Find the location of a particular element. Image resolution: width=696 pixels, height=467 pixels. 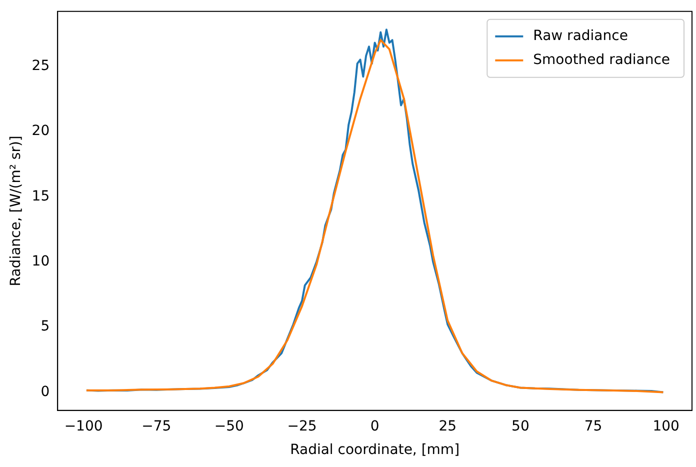

y-axis-title: Radiance, [W/(m² sr)] is located at coordinates (16, 211).